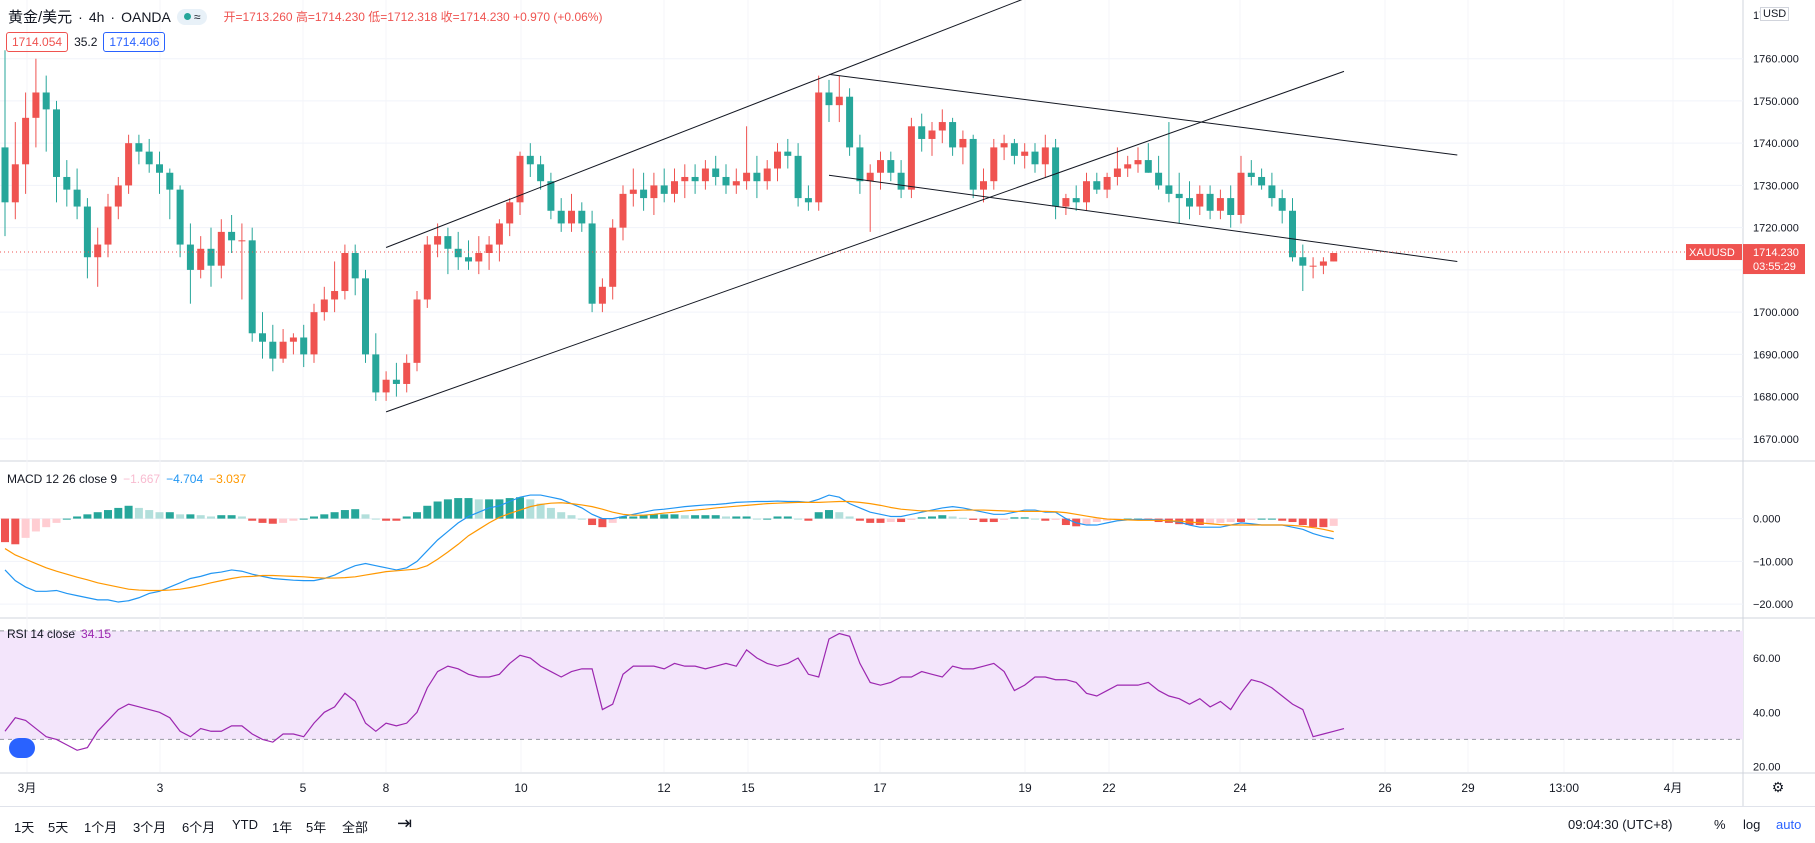 This screenshot has width=1815, height=843. What do you see at coordinates (282, 827) in the screenshot?
I see `range-1y-button: 1年` at bounding box center [282, 827].